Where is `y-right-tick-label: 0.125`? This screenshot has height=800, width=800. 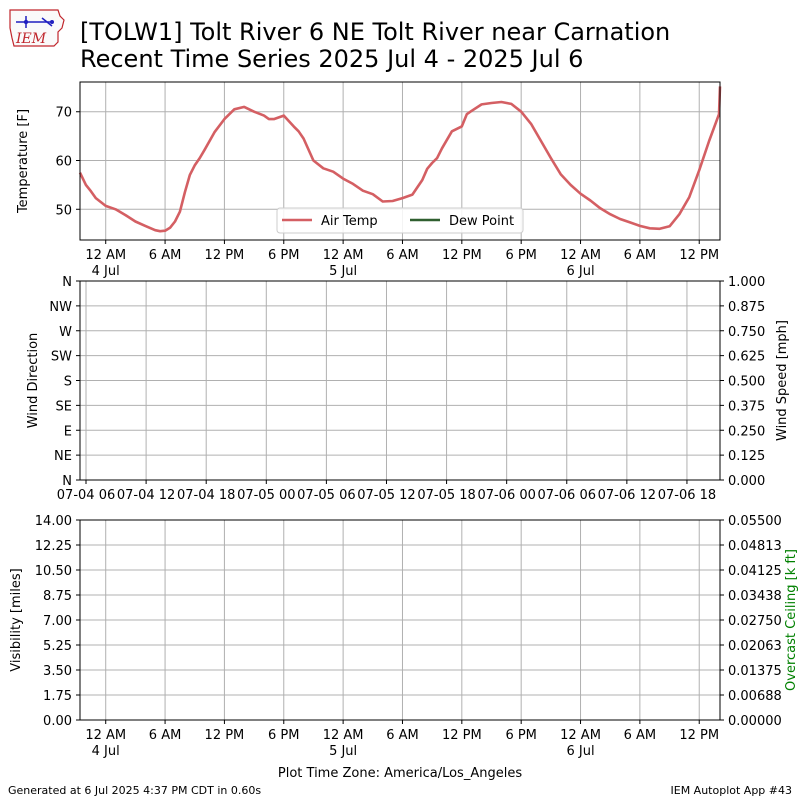
y-right-tick-label: 0.125 is located at coordinates (746, 456).